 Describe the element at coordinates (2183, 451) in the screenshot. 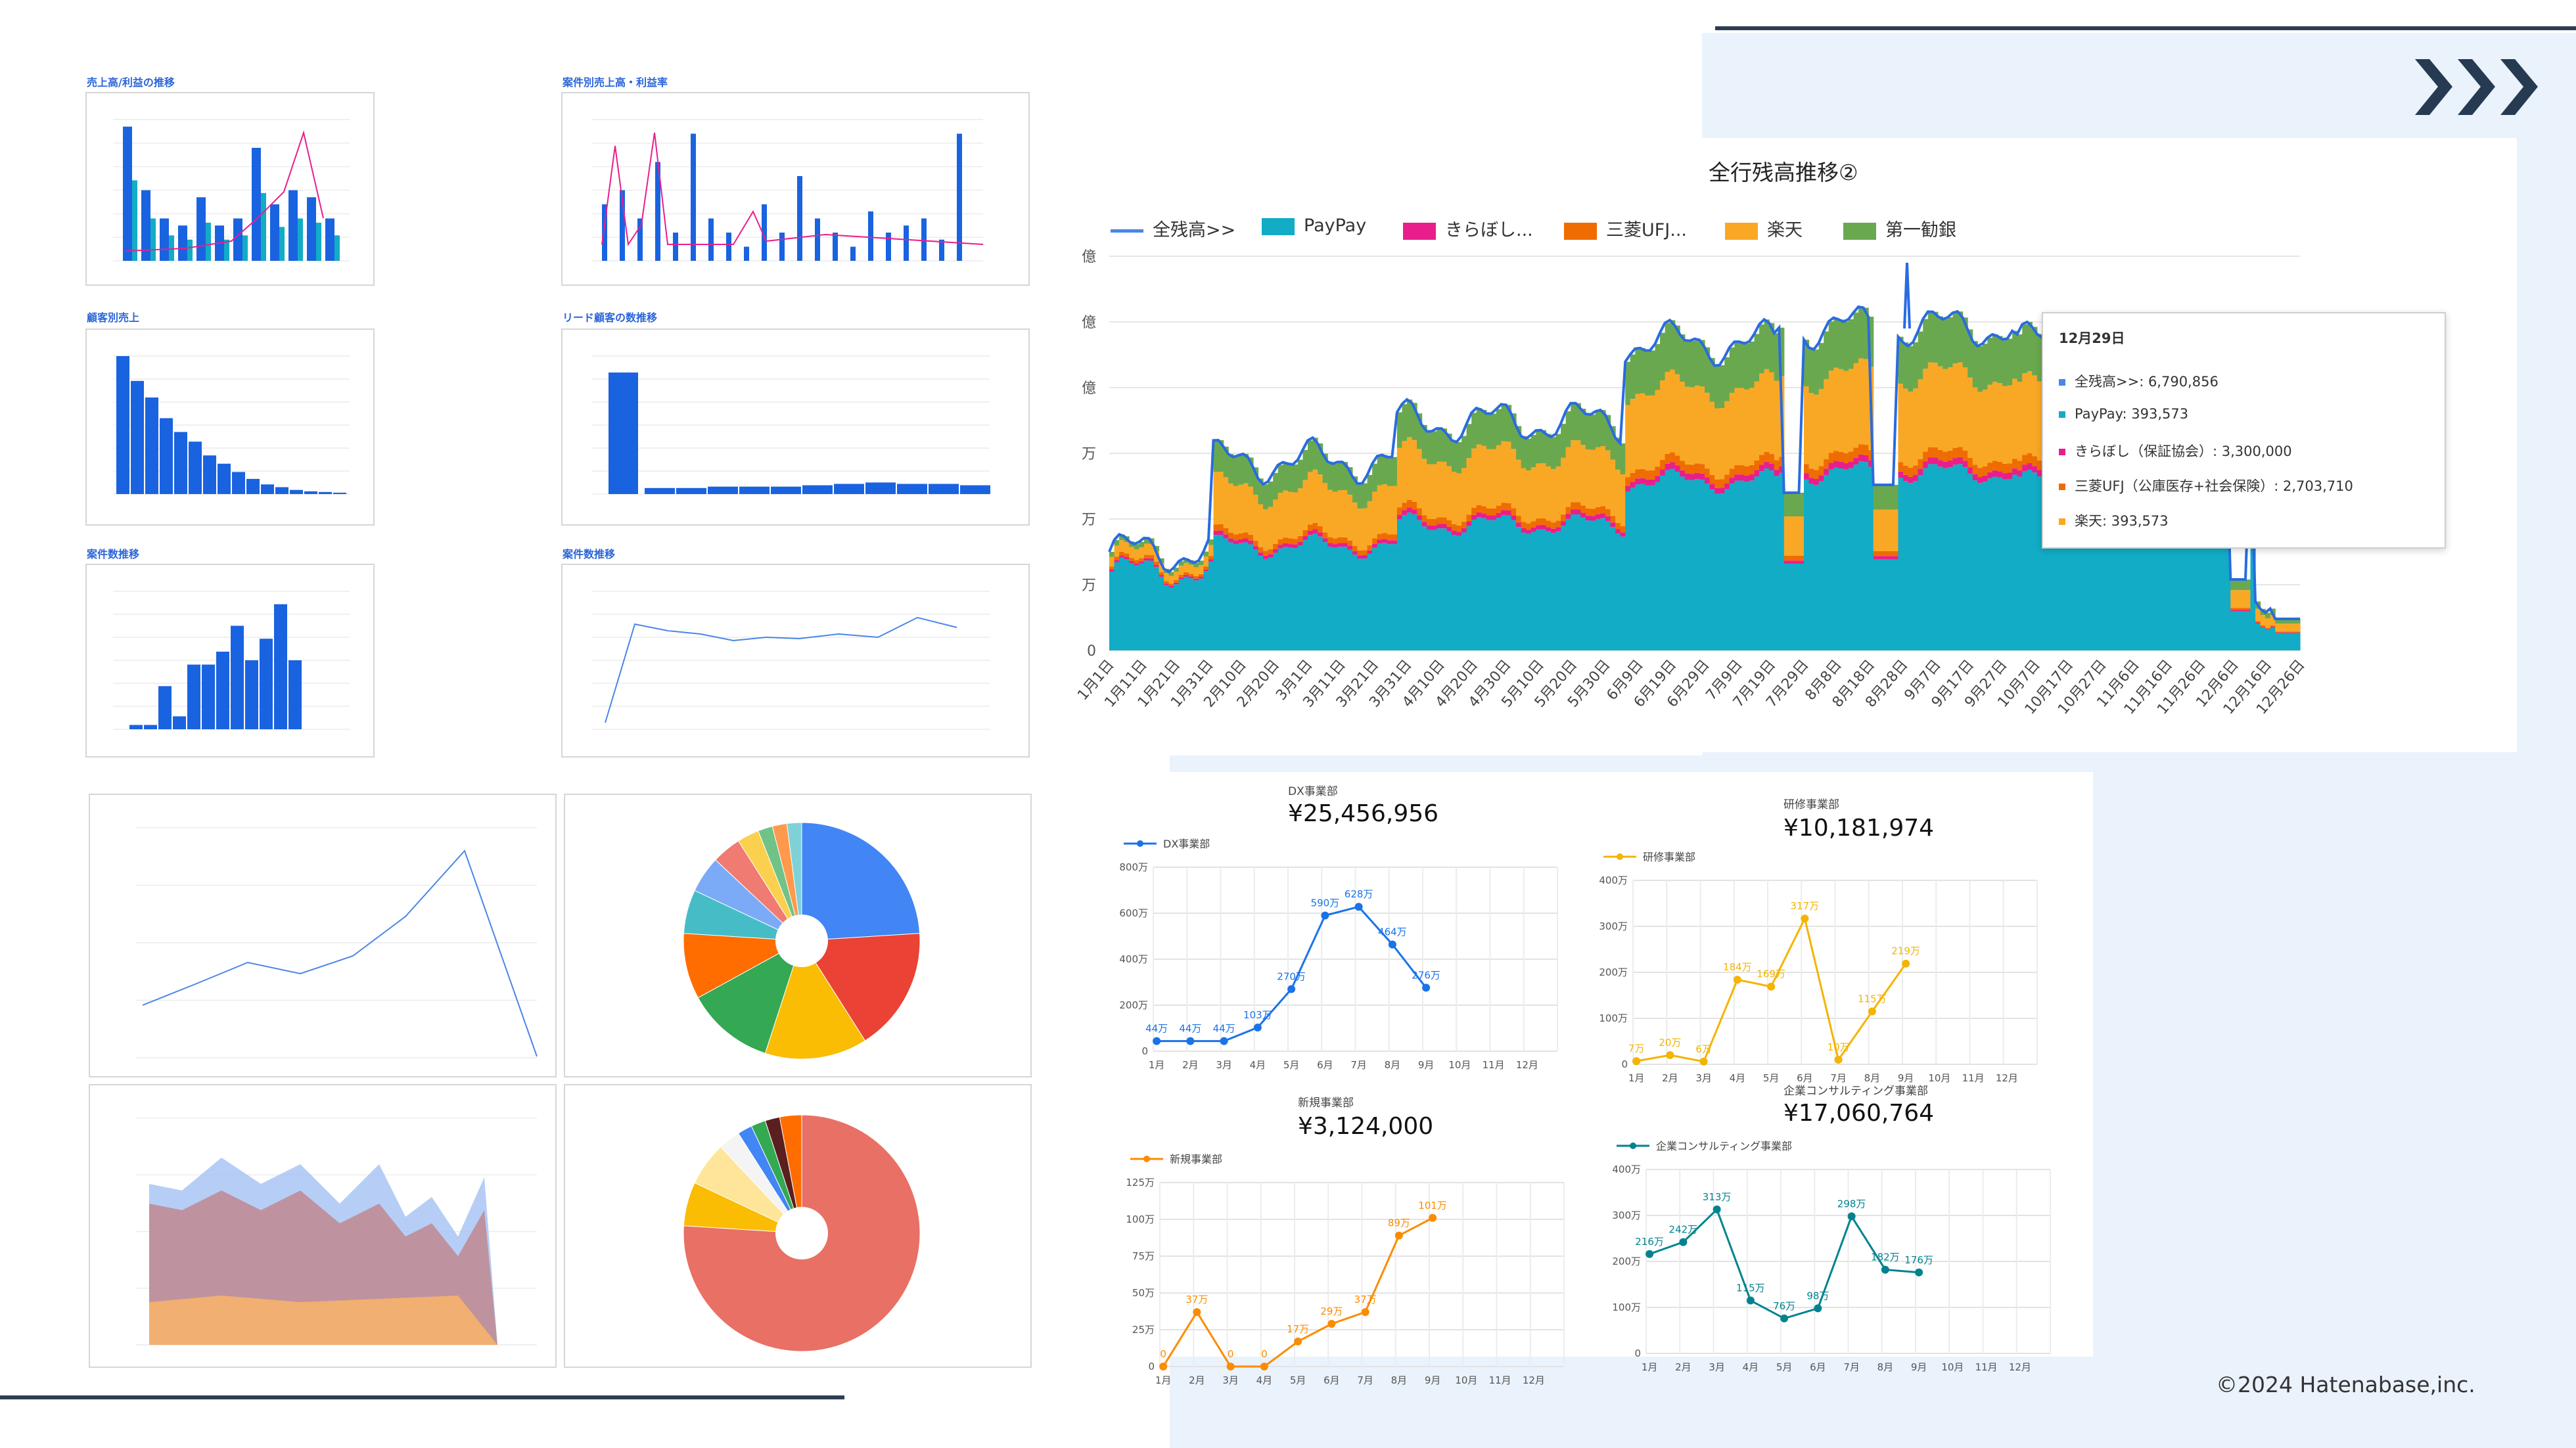

I see `tooltip-row-label: きらぼし（保証協会）: 3,300,000` at that location.